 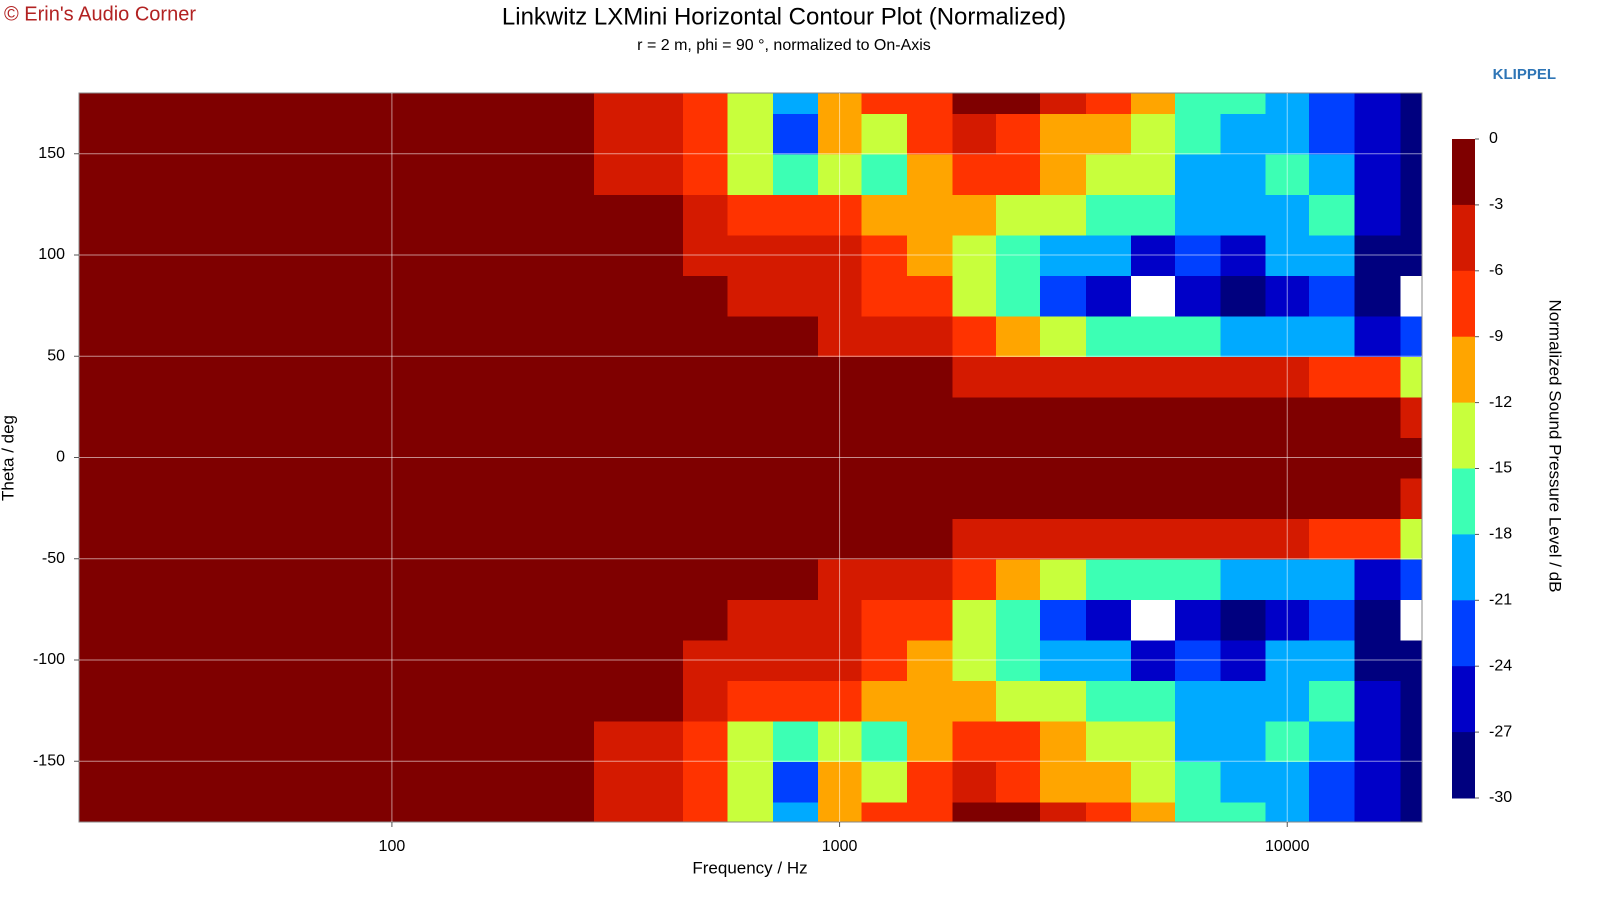 What do you see at coordinates (1496, 204) in the screenshot?
I see `colorbar-tick-label: -3` at bounding box center [1496, 204].